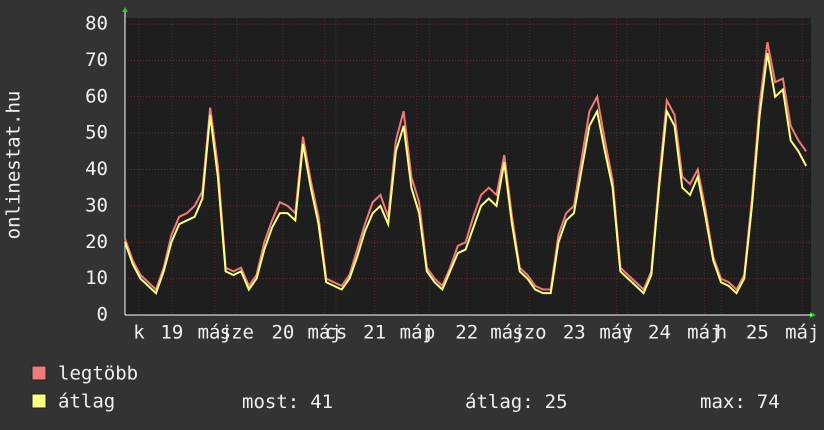 Image resolution: width=824 pixels, height=430 pixels. Describe the element at coordinates (374, 333) in the screenshot. I see `x-tick-label: 21` at that location.